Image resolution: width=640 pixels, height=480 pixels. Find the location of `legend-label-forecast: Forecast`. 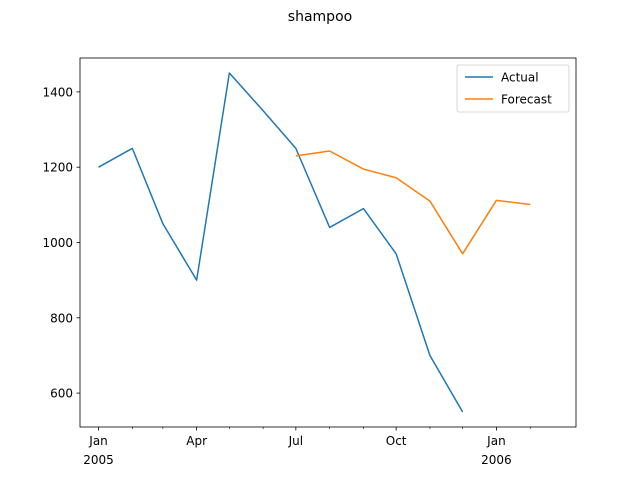

legend-label-forecast: Forecast is located at coordinates (526, 100).